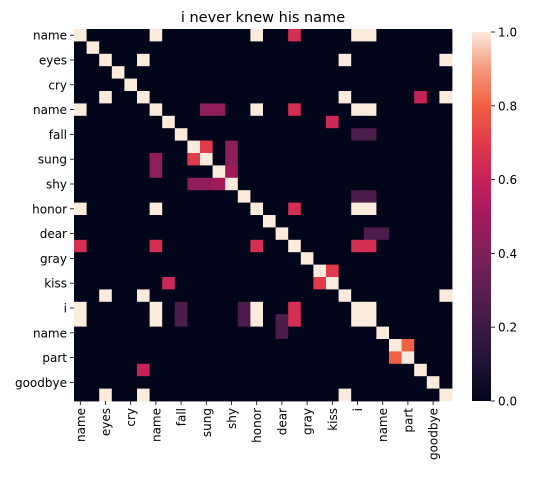 This screenshot has width=533, height=482. What do you see at coordinates (481, 216) in the screenshot?
I see `colorbar` at bounding box center [481, 216].